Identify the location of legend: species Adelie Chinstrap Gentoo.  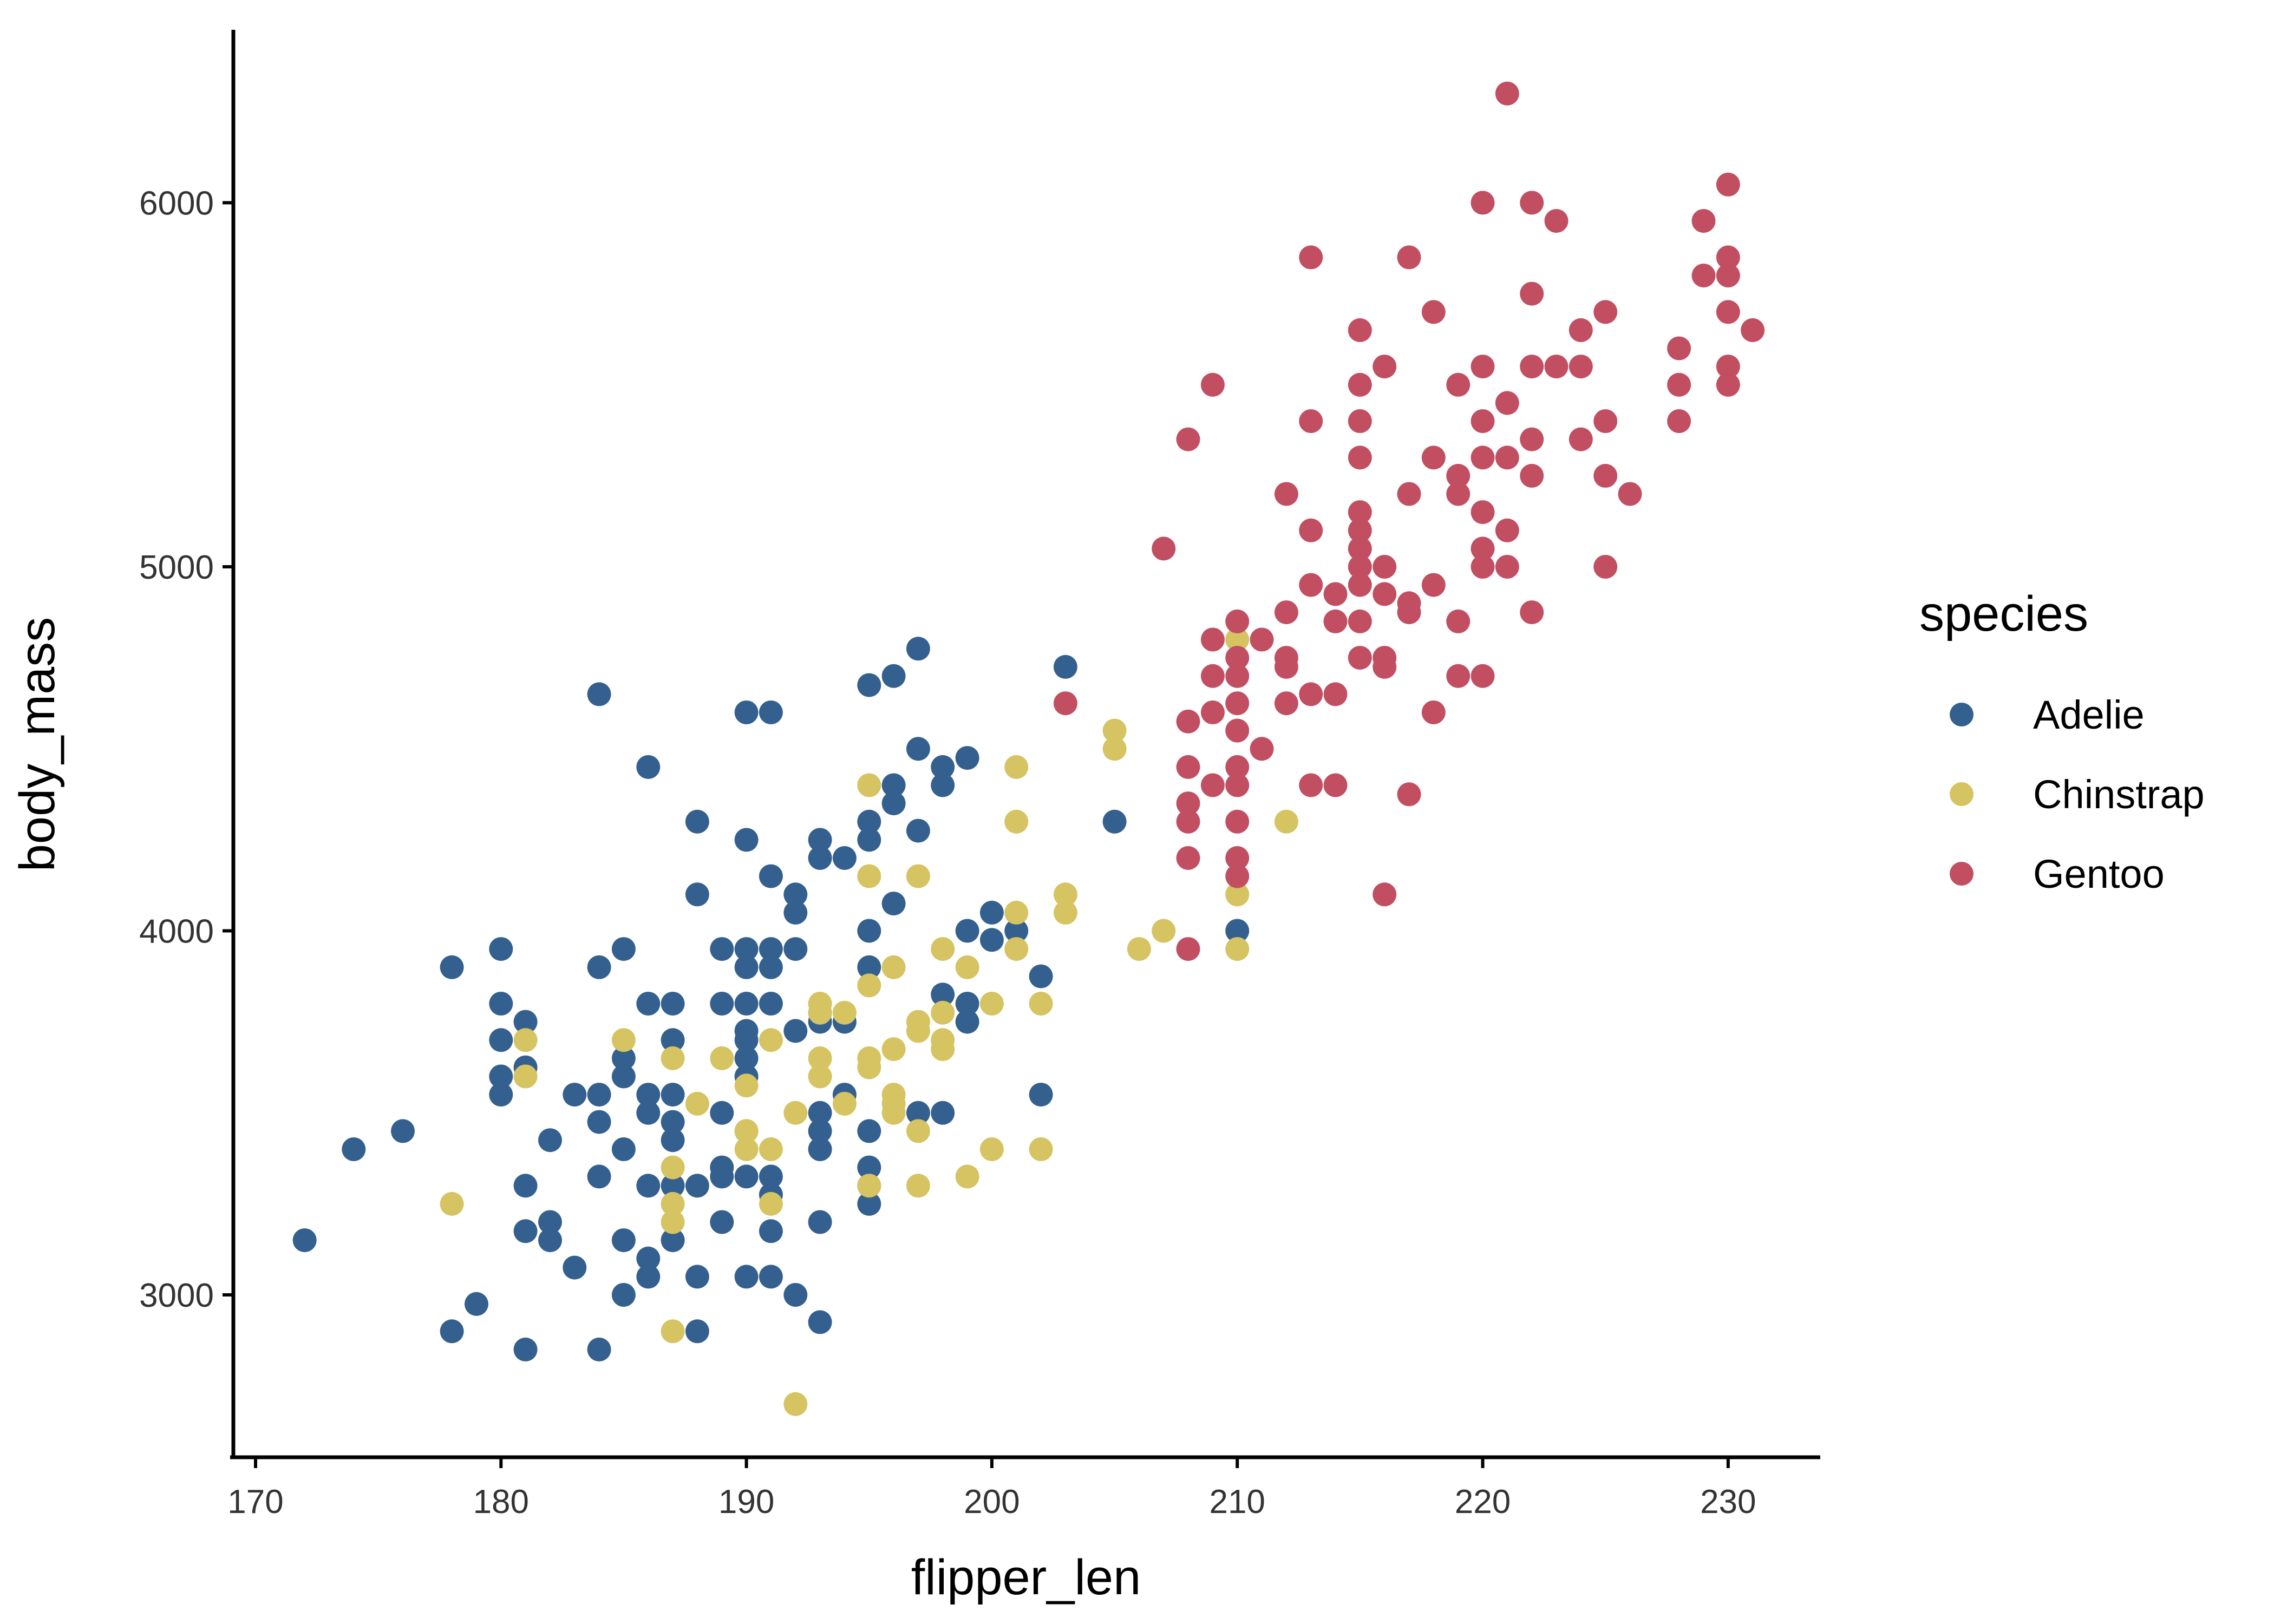
(2062, 741).